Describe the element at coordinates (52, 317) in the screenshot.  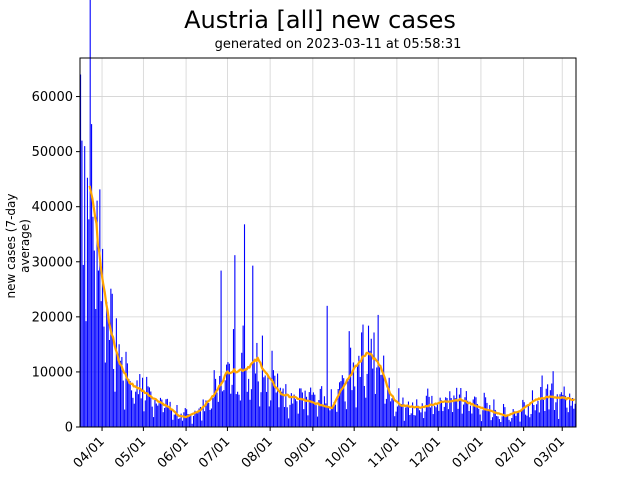
I see `svg-text: 20000` at that location.